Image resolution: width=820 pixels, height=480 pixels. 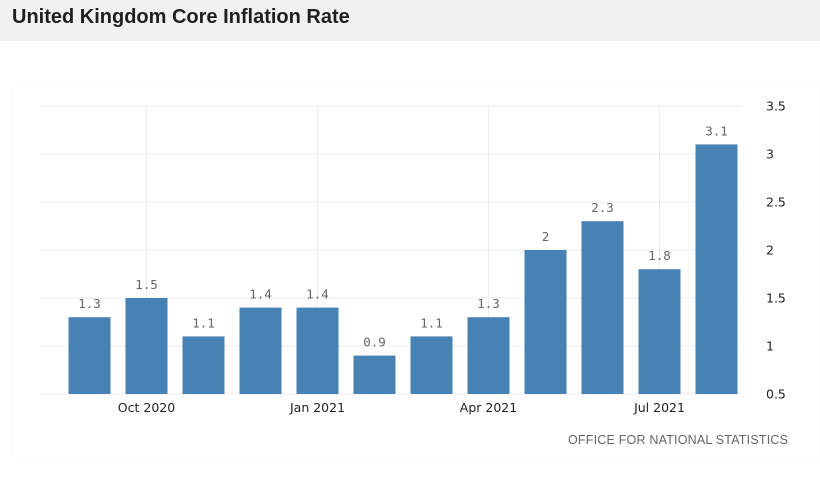 What do you see at coordinates (374, 342) in the screenshot?
I see `data-label: 0.9` at bounding box center [374, 342].